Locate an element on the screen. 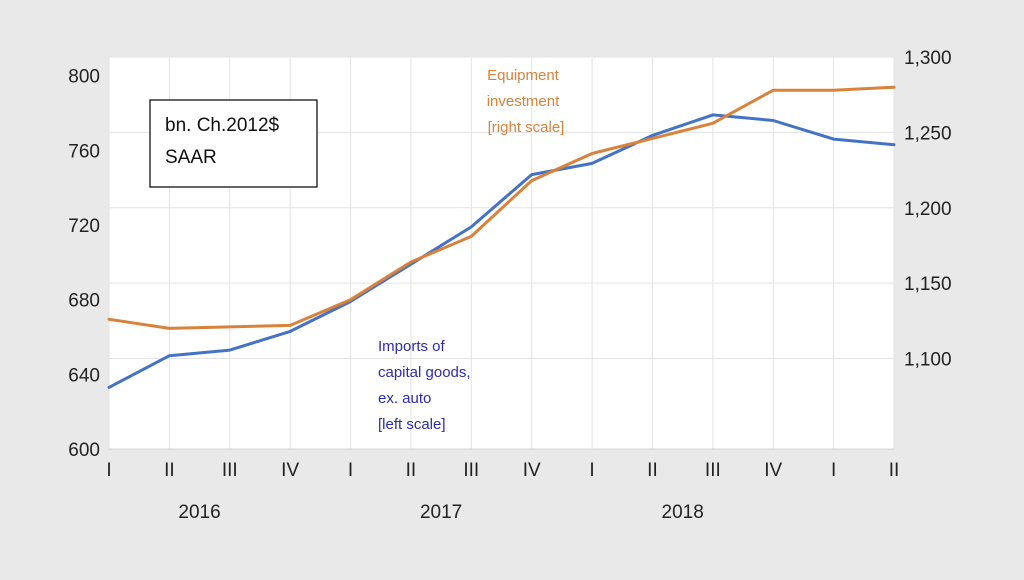 The width and height of the screenshot is (1024, 580). equipment-annotation-line-1: Equipment is located at coordinates (523, 75).